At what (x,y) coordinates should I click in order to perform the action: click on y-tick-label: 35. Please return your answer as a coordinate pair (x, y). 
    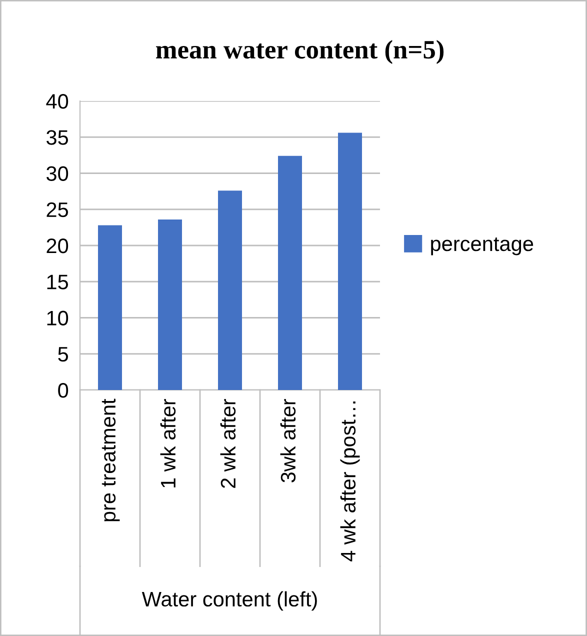
    Looking at the image, I should click on (57, 137).